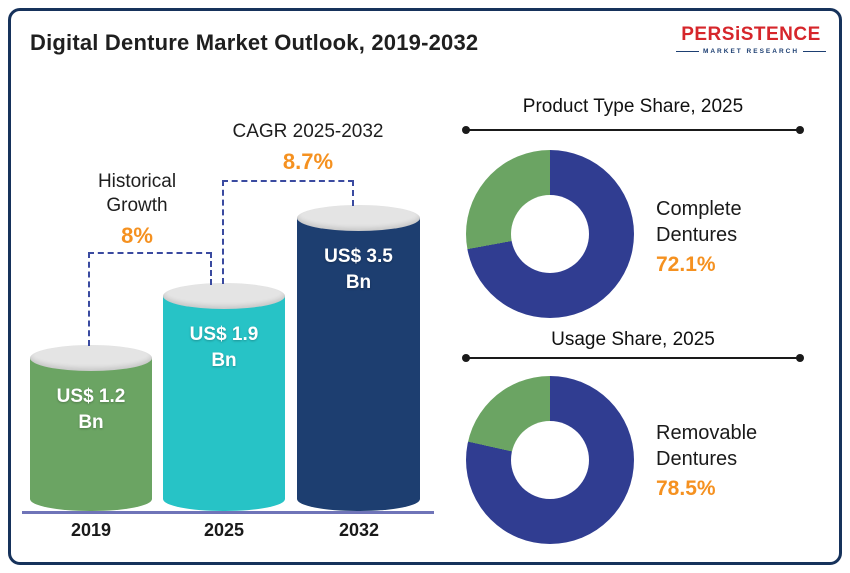 This screenshot has height=573, width=850. Describe the element at coordinates (699, 209) in the screenshot. I see `product-type-callout-line1: Complete` at that location.